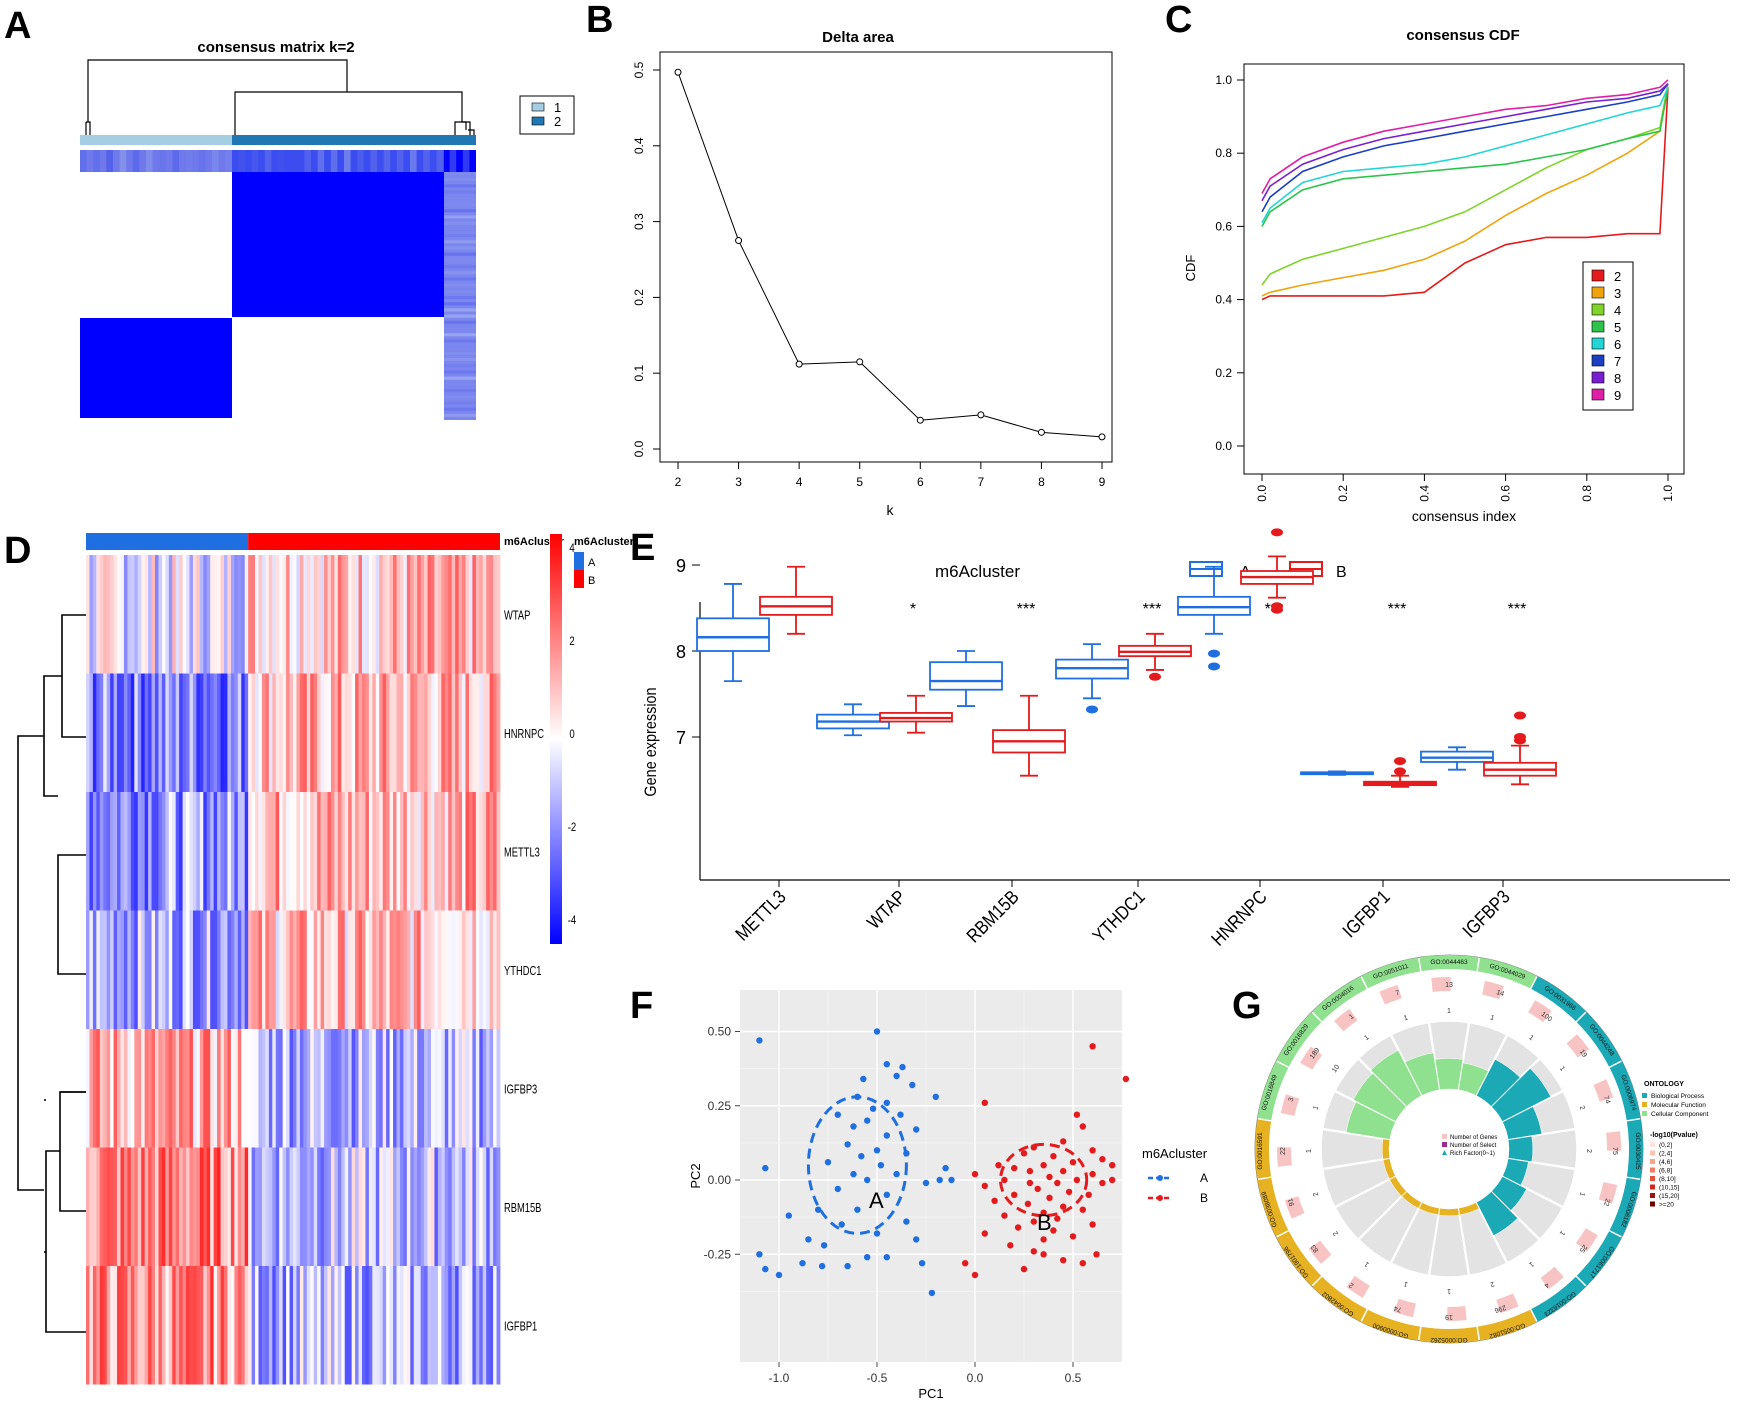 The width and height of the screenshot is (1747, 1402). What do you see at coordinates (992, 916) in the screenshot?
I see `x-tick-label-rbm15b: RBM15B` at bounding box center [992, 916].